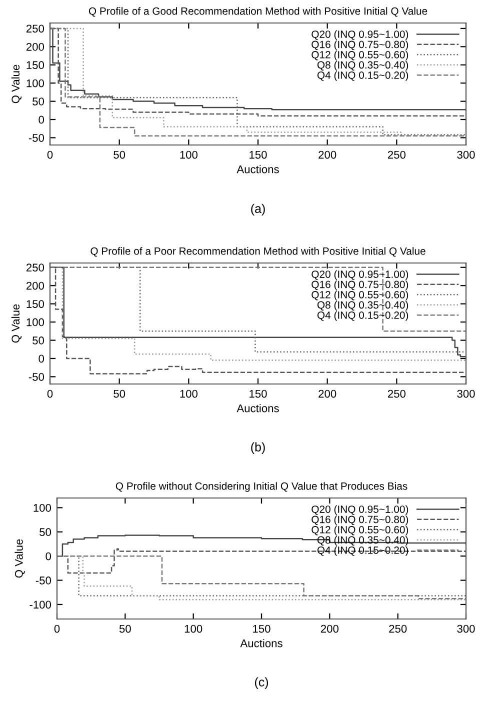 The width and height of the screenshot is (482, 708). What do you see at coordinates (262, 487) in the screenshot?
I see `chart-title: Q Profile without Considering Initial Q Value that Produces Bias` at bounding box center [262, 487].